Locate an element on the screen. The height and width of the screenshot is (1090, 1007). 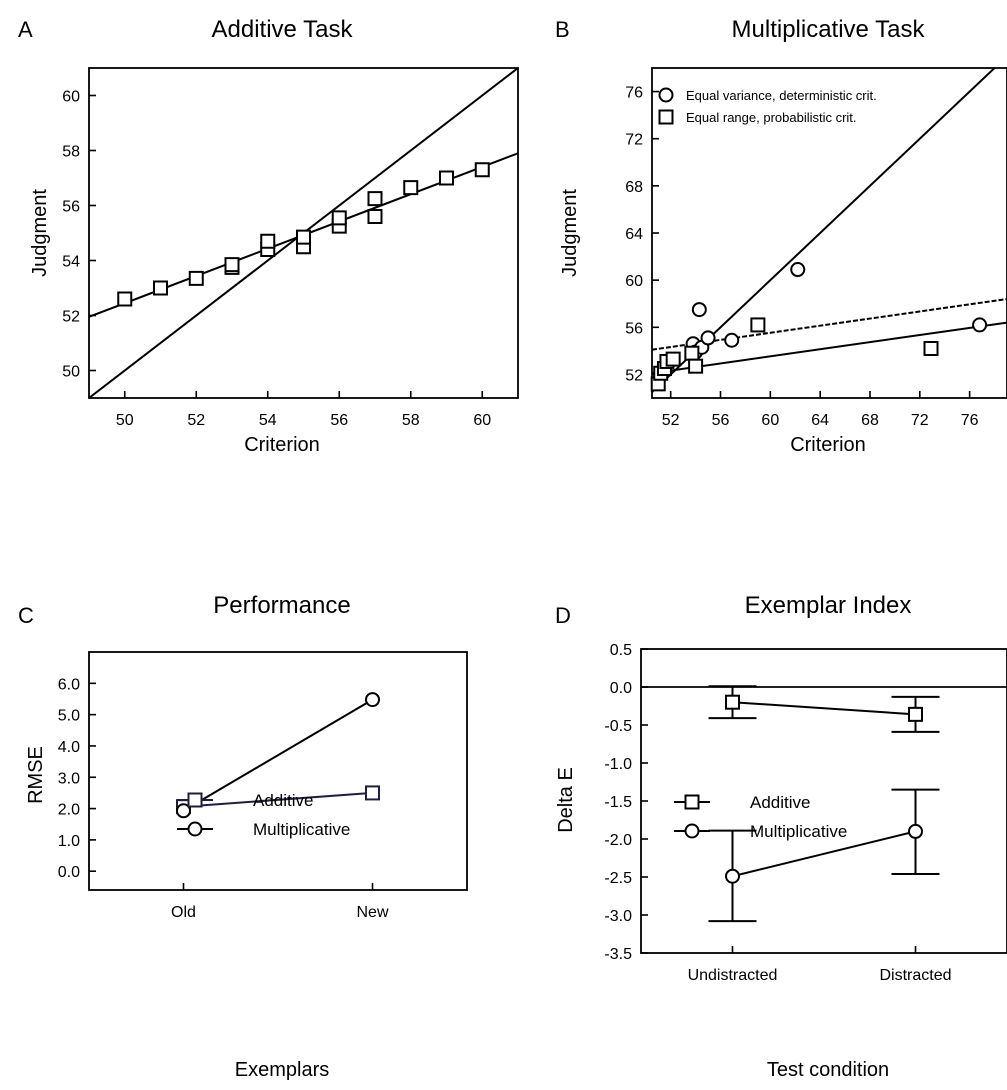
y-tick-label: 6.0 is located at coordinates (69, 684).